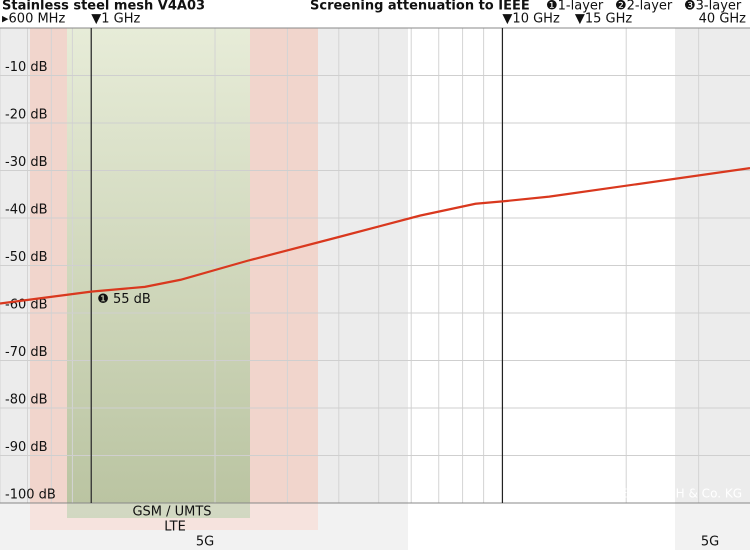 Image resolution: width=750 pixels, height=550 pixels. I want to click on x-tick-label: 40 GHz, so click(723, 19).